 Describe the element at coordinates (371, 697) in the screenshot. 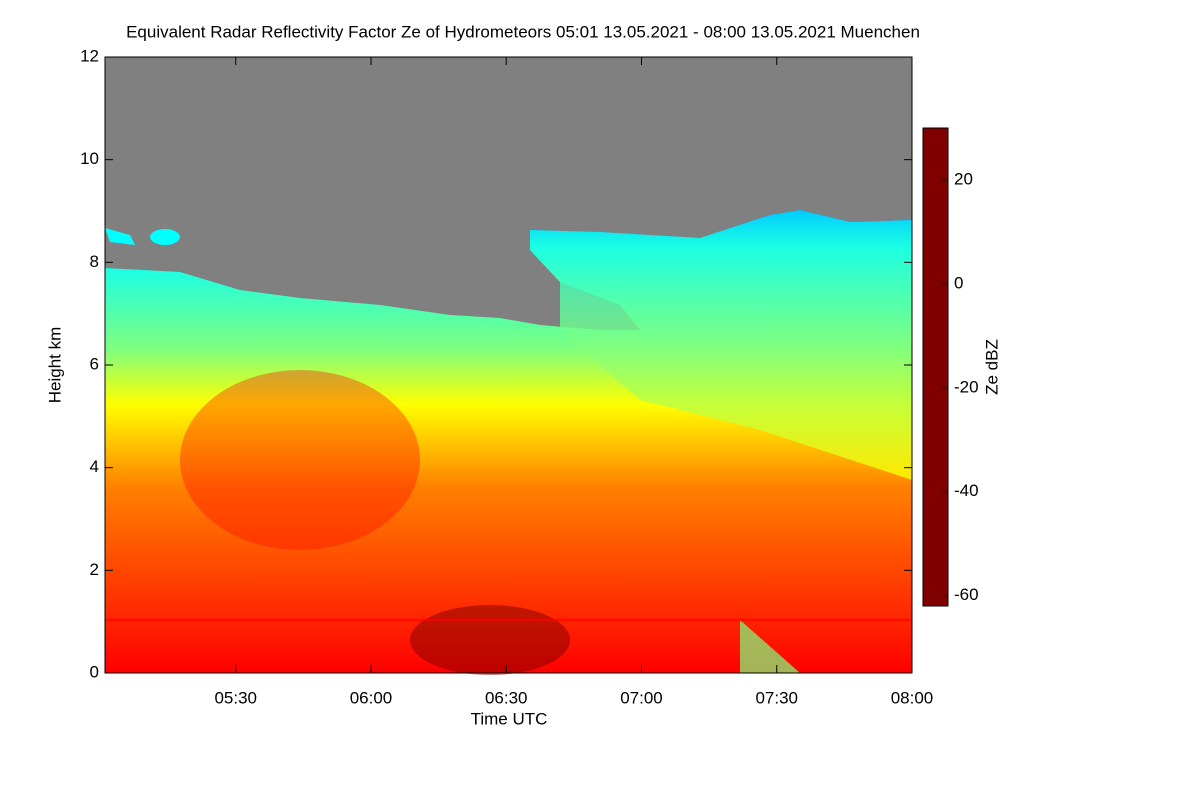

I see `x-tick-label: 06:00` at that location.